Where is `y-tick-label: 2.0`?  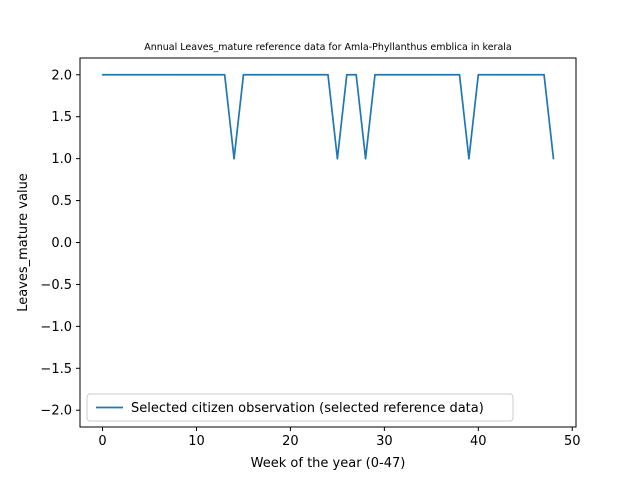 y-tick-label: 2.0 is located at coordinates (61, 75).